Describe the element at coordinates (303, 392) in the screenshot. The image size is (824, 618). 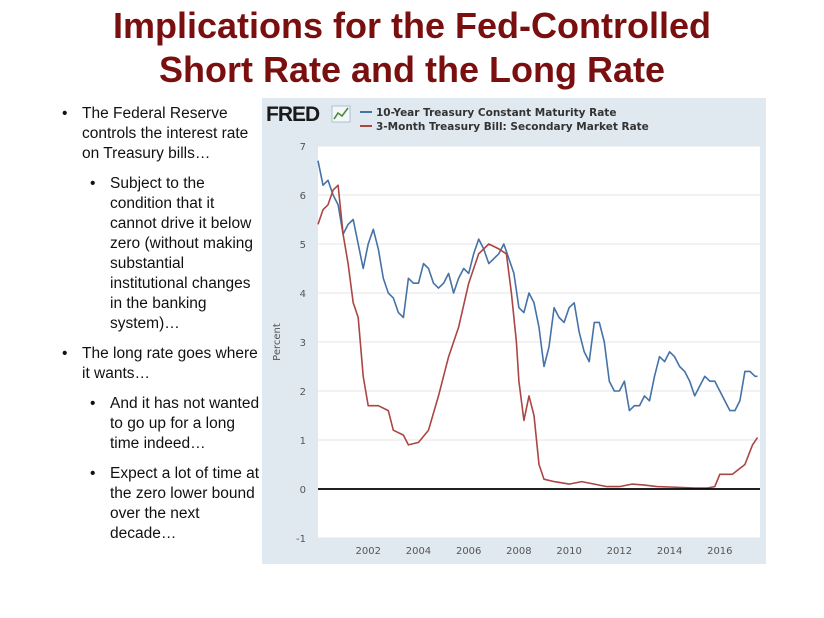
I see `y-tick-label: 2` at that location.